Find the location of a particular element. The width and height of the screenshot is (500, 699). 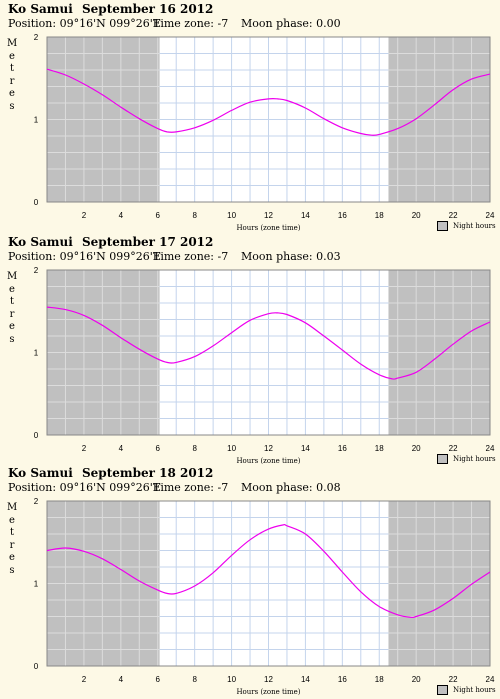

moon-phase-text: Moon phase: 0.08 is located at coordinates (291, 487).